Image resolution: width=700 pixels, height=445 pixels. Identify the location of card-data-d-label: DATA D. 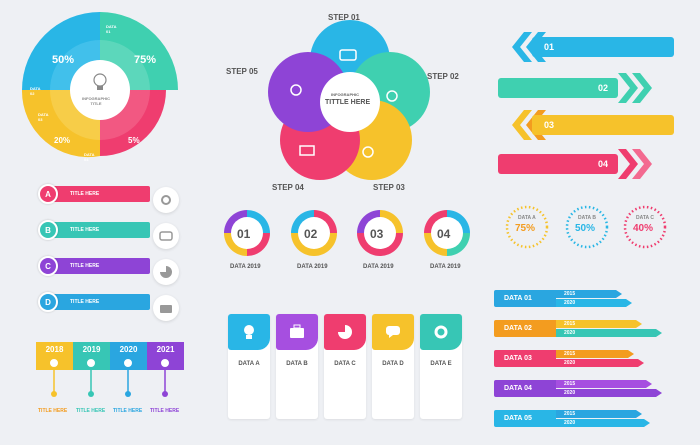
(393, 364).